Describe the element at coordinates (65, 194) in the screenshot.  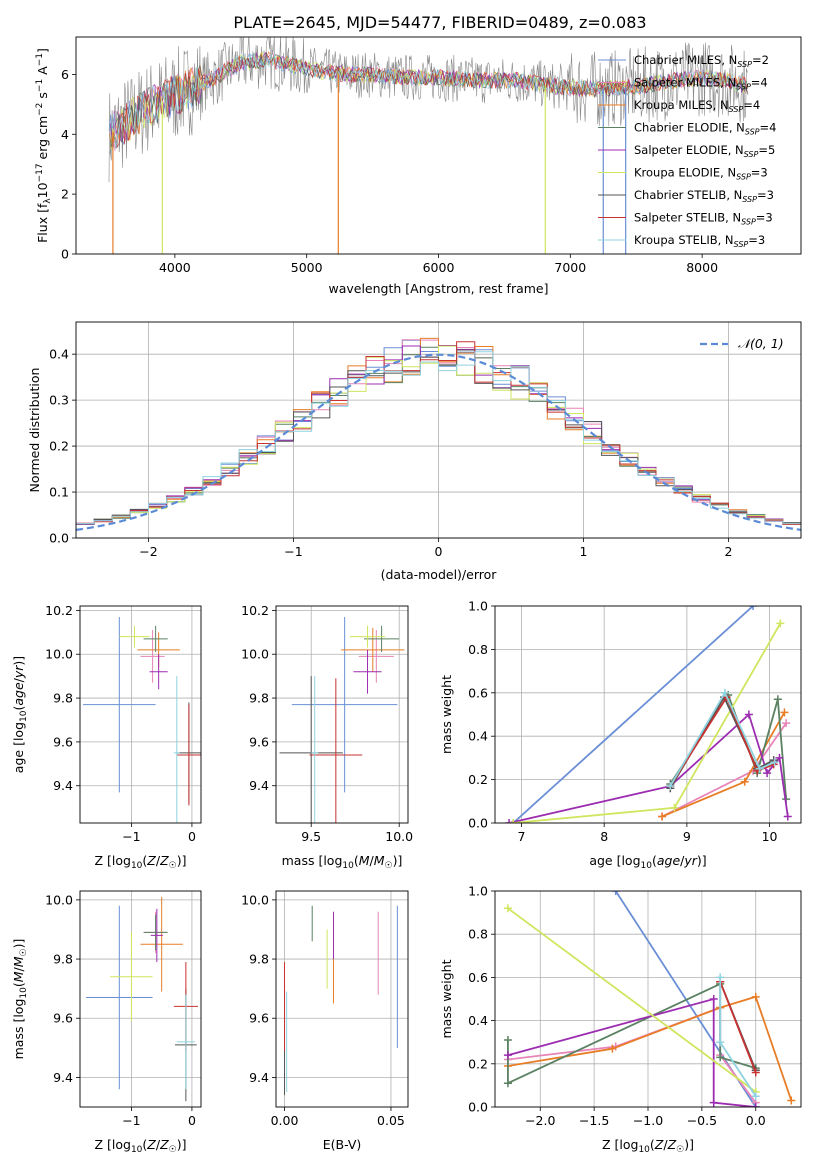
I see `y-tick-label: 2` at that location.